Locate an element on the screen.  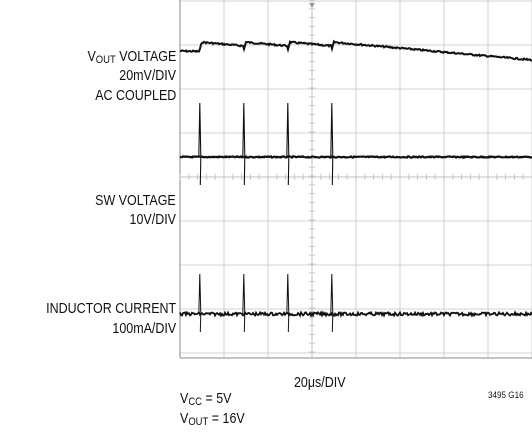
inductor-trace-scale: 100mA/DIV is located at coordinates (144, 329).